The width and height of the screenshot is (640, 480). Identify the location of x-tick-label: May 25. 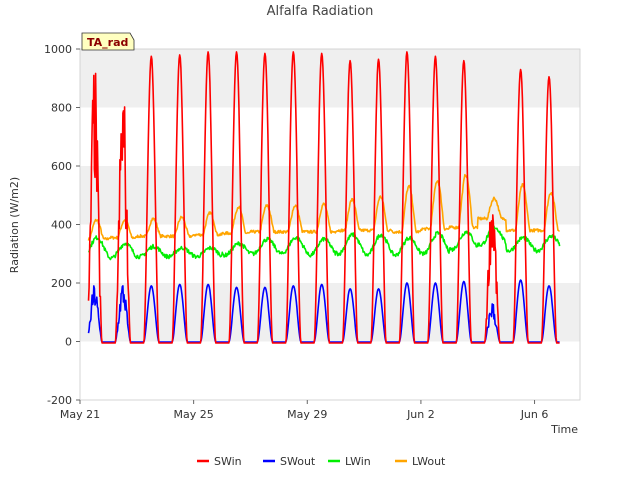
(194, 414).